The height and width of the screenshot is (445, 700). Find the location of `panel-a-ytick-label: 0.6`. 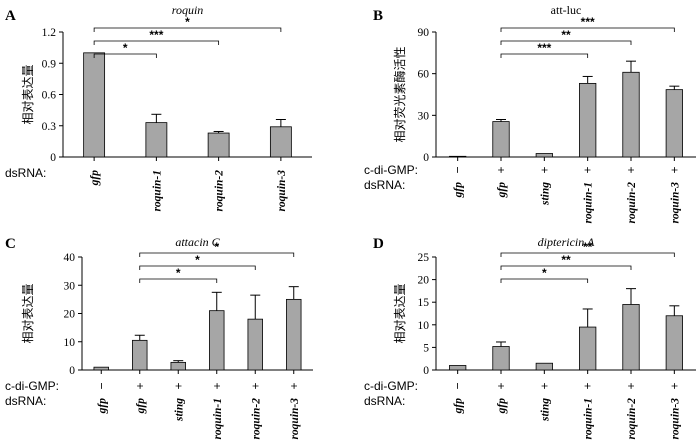

panel-a-ytick-label: 0.6 is located at coordinates (49, 96).